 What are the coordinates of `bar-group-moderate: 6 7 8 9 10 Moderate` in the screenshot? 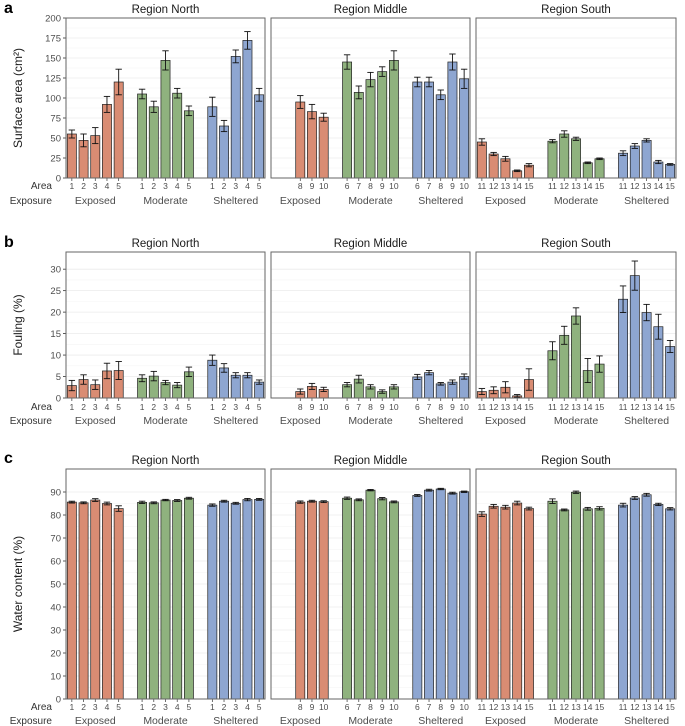 It's located at (370, 607).